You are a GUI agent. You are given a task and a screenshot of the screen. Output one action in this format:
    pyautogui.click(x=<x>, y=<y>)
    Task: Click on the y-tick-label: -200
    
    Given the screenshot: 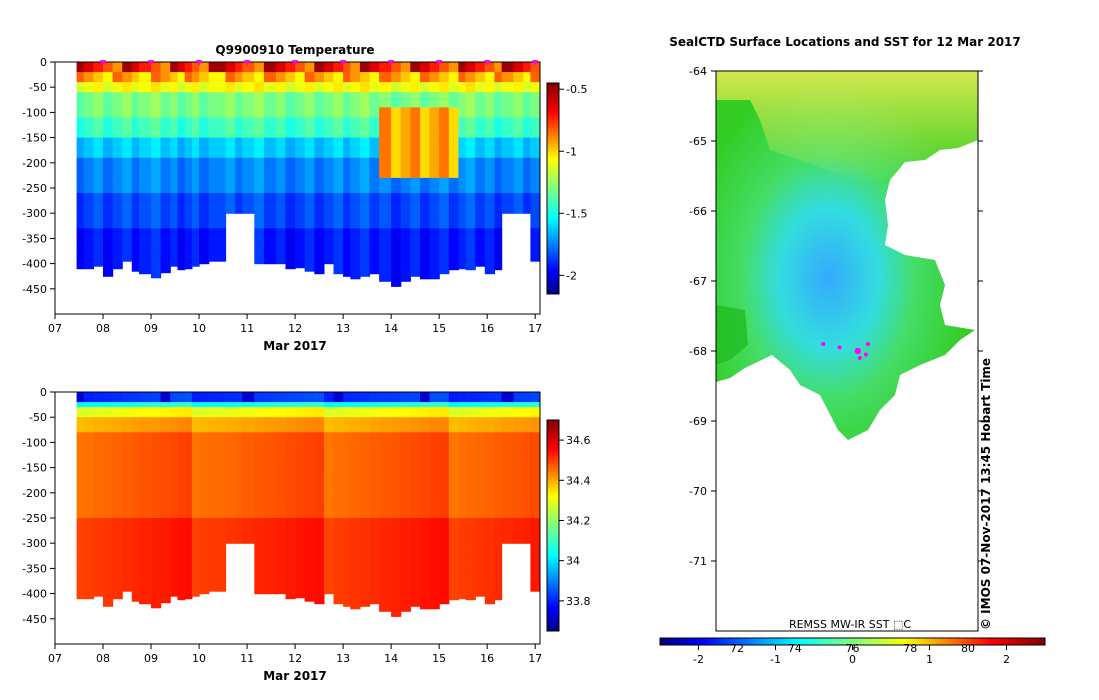 What is the action you would take?
    pyautogui.click(x=34, y=163)
    